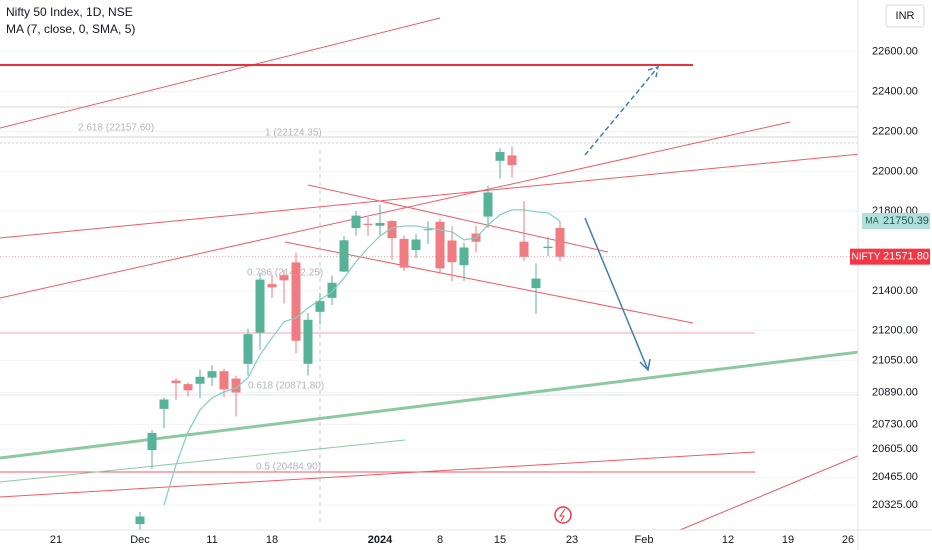 The height and width of the screenshot is (550, 932). What do you see at coordinates (211, 540) in the screenshot?
I see `x-tick-label: 11` at bounding box center [211, 540].